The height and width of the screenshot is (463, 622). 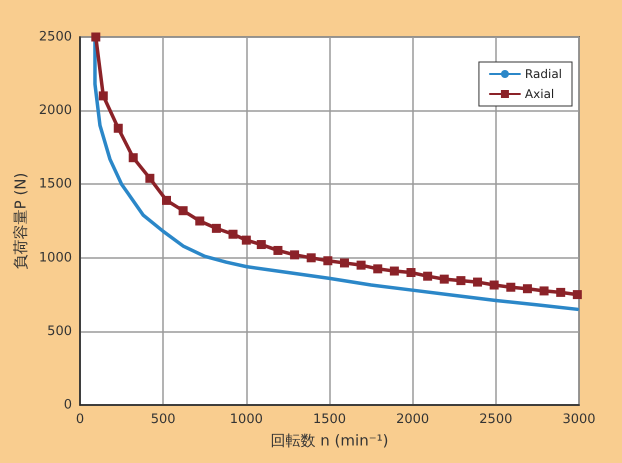 What do you see at coordinates (80, 419) in the screenshot?
I see `x-tick-label: 0` at bounding box center [80, 419].